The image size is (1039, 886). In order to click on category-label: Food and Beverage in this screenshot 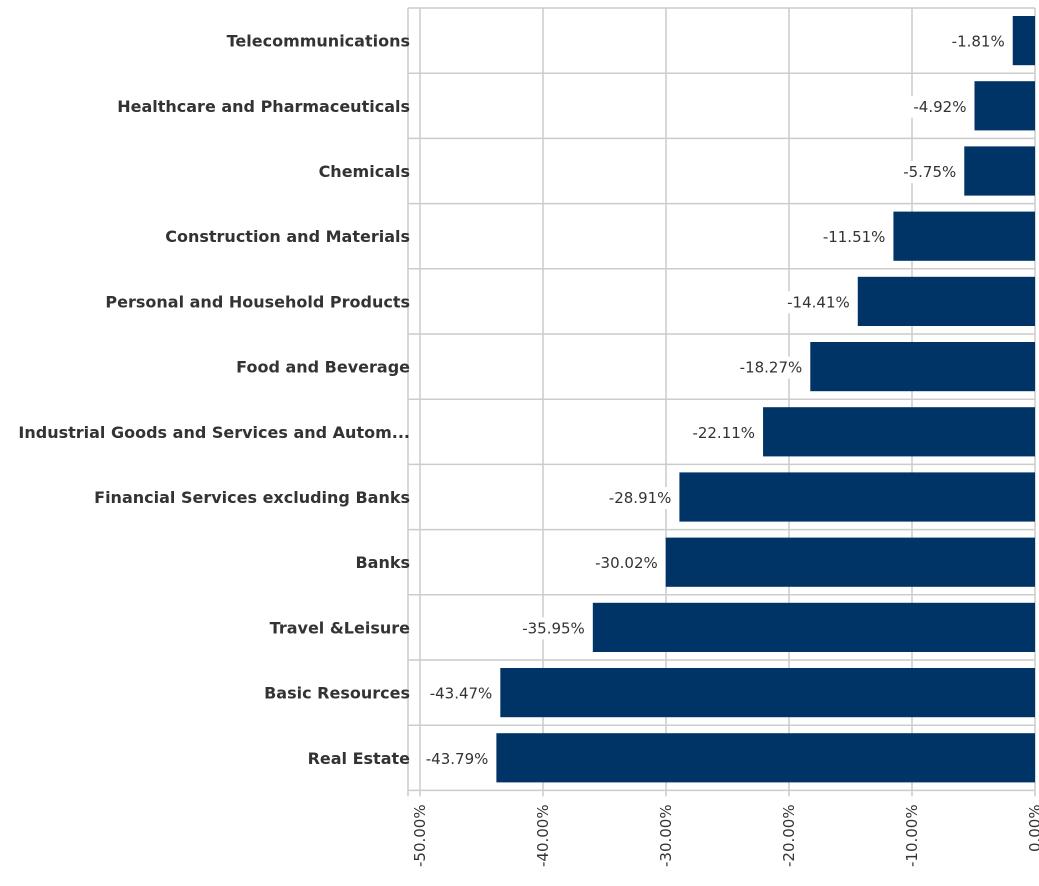, I will do `click(323, 367)`.